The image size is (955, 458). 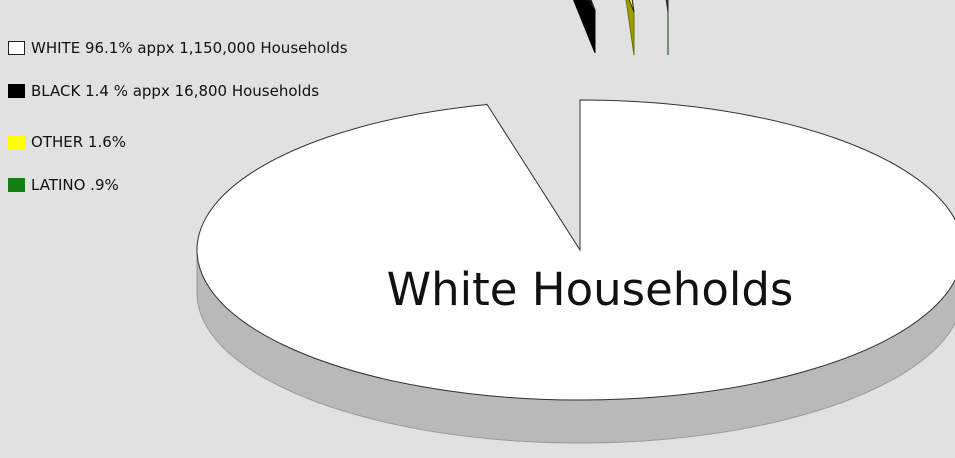 What do you see at coordinates (75, 185) in the screenshot?
I see `legend-label-latino: LATINO .9%` at bounding box center [75, 185].